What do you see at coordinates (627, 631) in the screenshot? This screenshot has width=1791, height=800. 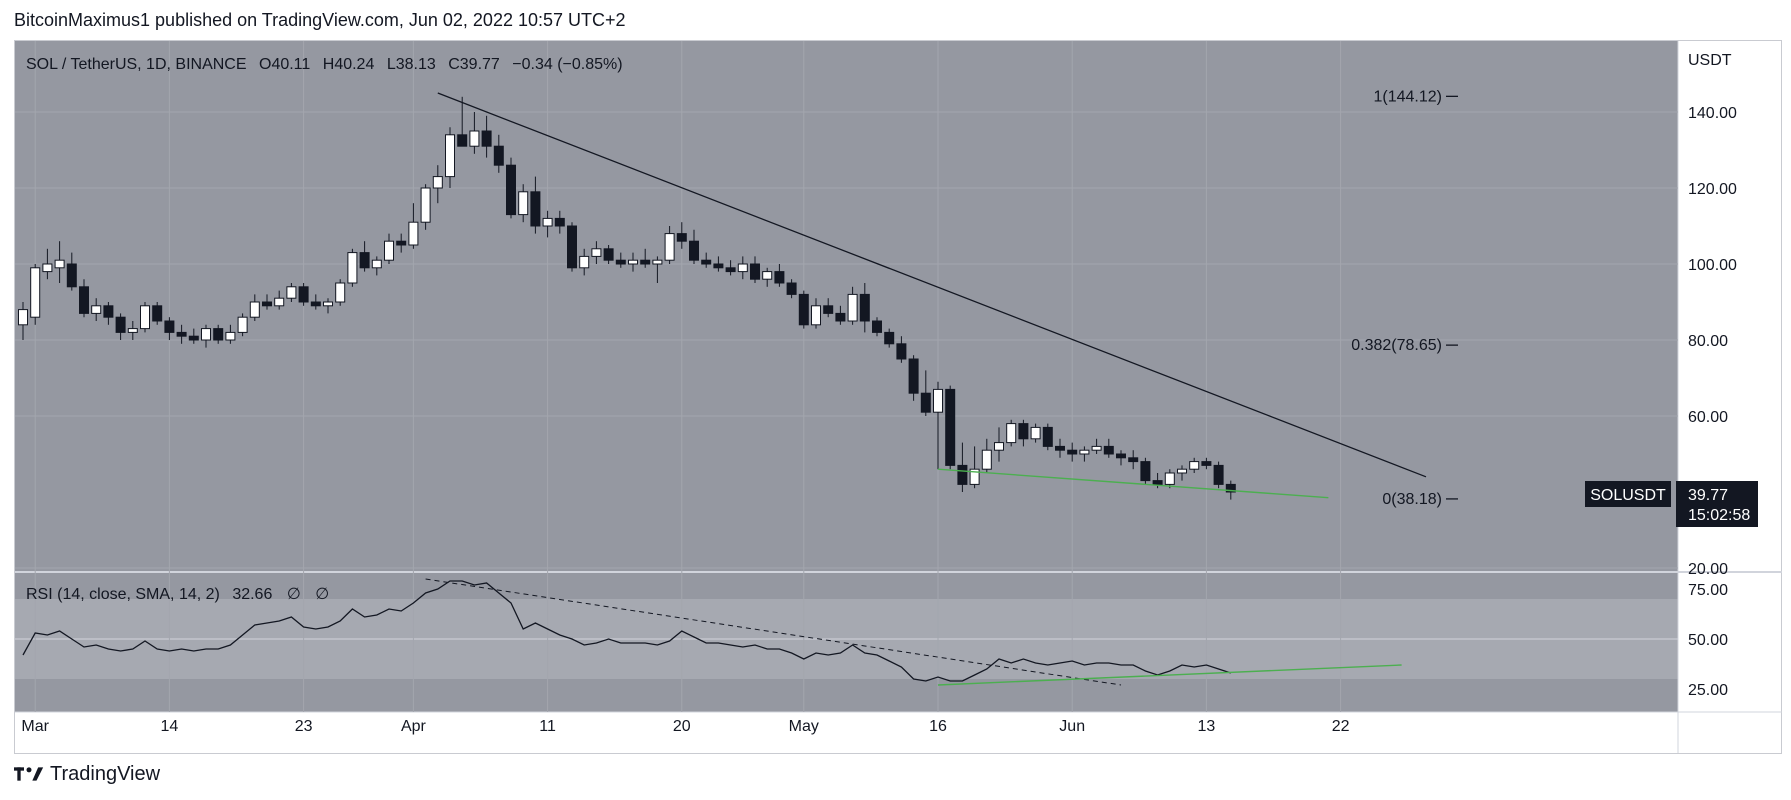 I see `rsi-line` at bounding box center [627, 631].